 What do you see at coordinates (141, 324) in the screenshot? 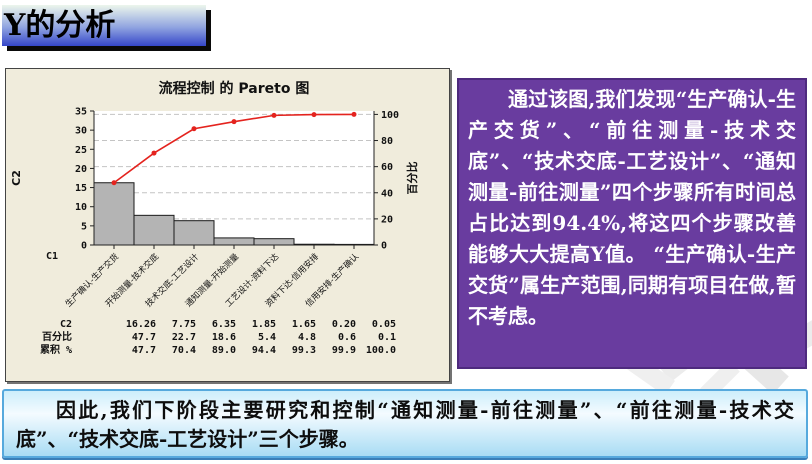
I see `table-cell: 16.26` at bounding box center [141, 324].